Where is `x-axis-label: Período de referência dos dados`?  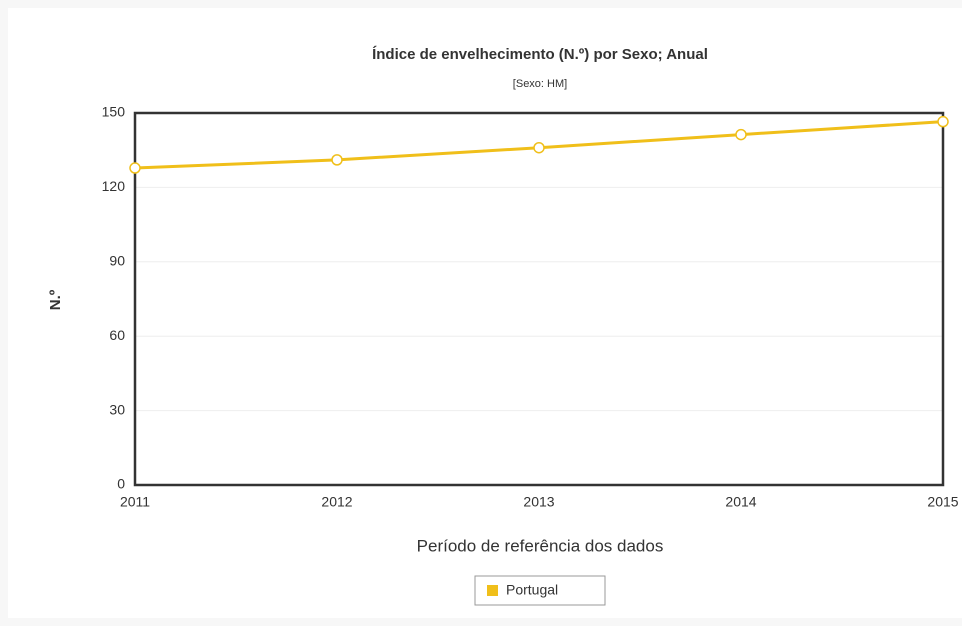 x-axis-label: Período de referência dos dados is located at coordinates (540, 545).